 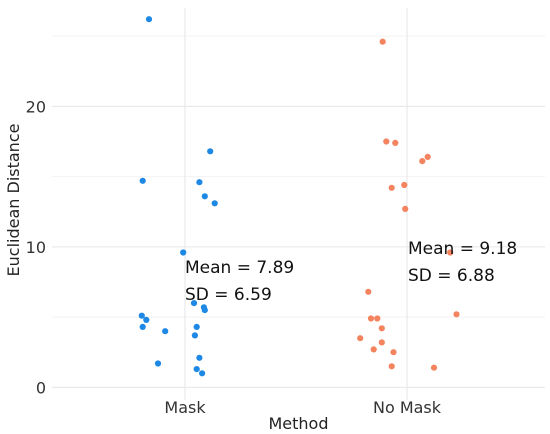 I want to click on mean-annotation: Mean = 9.18, so click(x=462, y=249).